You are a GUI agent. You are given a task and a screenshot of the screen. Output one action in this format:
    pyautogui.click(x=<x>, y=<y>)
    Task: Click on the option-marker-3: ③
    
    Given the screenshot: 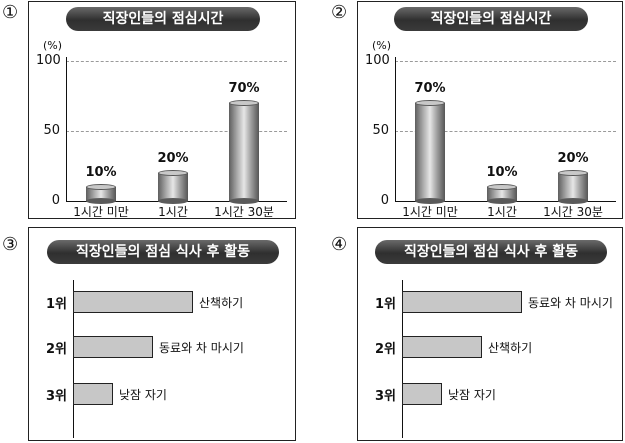 What is the action you would take?
    pyautogui.click(x=10, y=244)
    